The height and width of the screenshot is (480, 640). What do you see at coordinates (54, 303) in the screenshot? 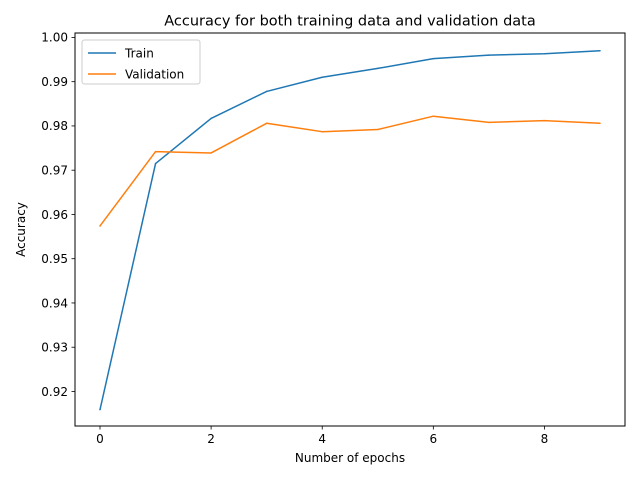
I see `y-tick-label: 0.94` at bounding box center [54, 303].